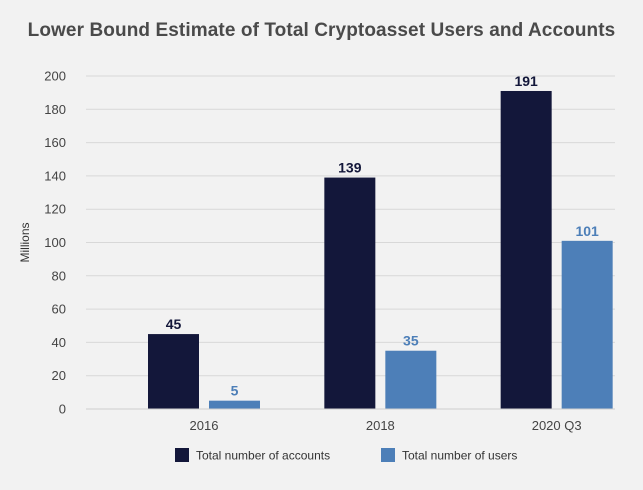 This screenshot has height=490, width=643. Describe the element at coordinates (174, 324) in the screenshot. I see `data-label: 45` at that location.